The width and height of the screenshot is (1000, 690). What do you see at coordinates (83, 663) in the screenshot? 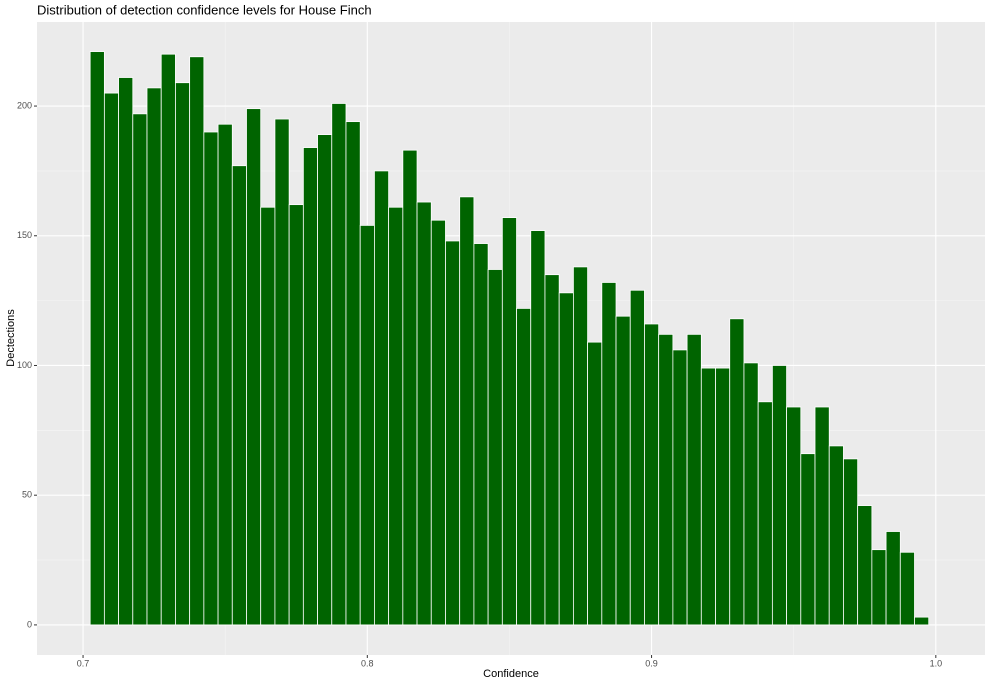
I see `x-tick-label: 0.7` at bounding box center [83, 663].